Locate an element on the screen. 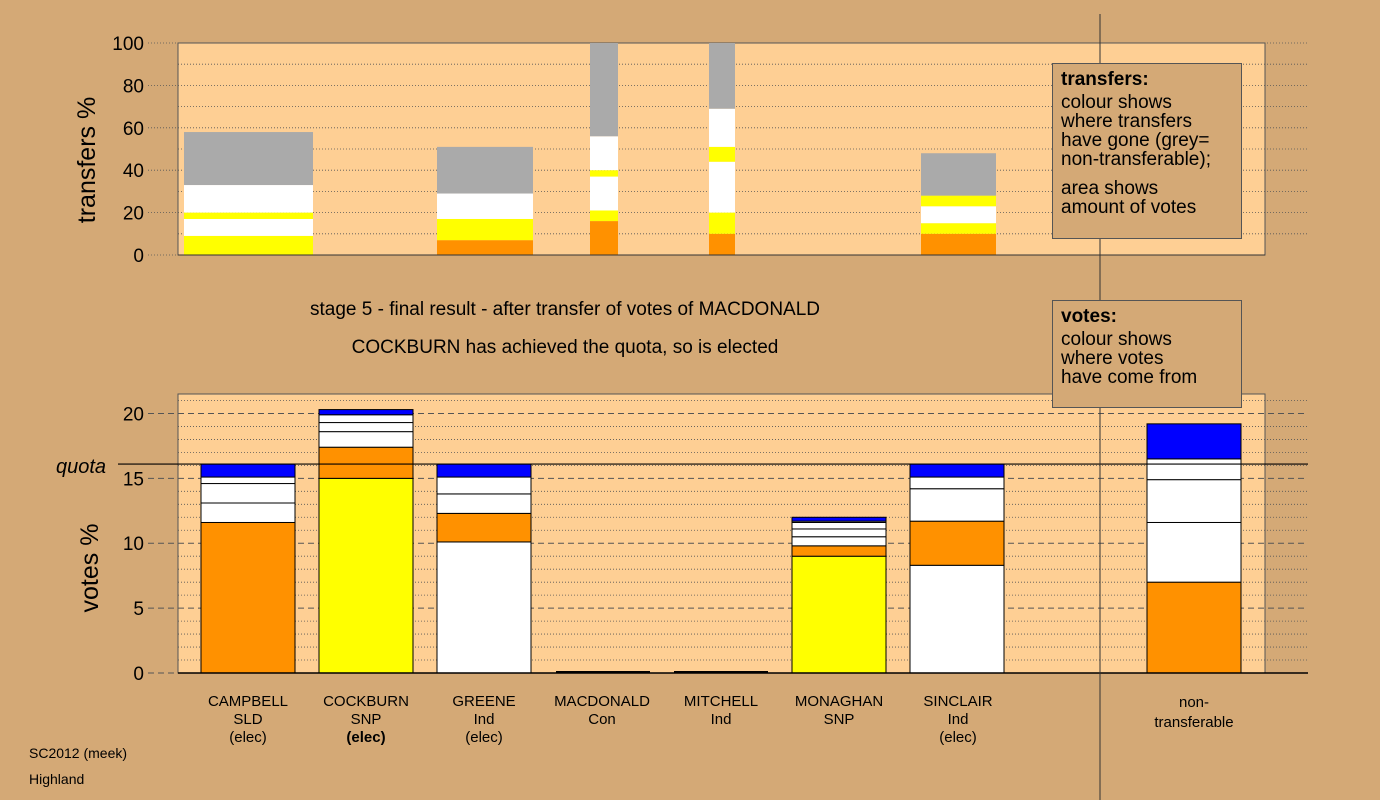 This screenshot has height=800, width=1380. nontransferable-line: non- is located at coordinates (1194, 702).